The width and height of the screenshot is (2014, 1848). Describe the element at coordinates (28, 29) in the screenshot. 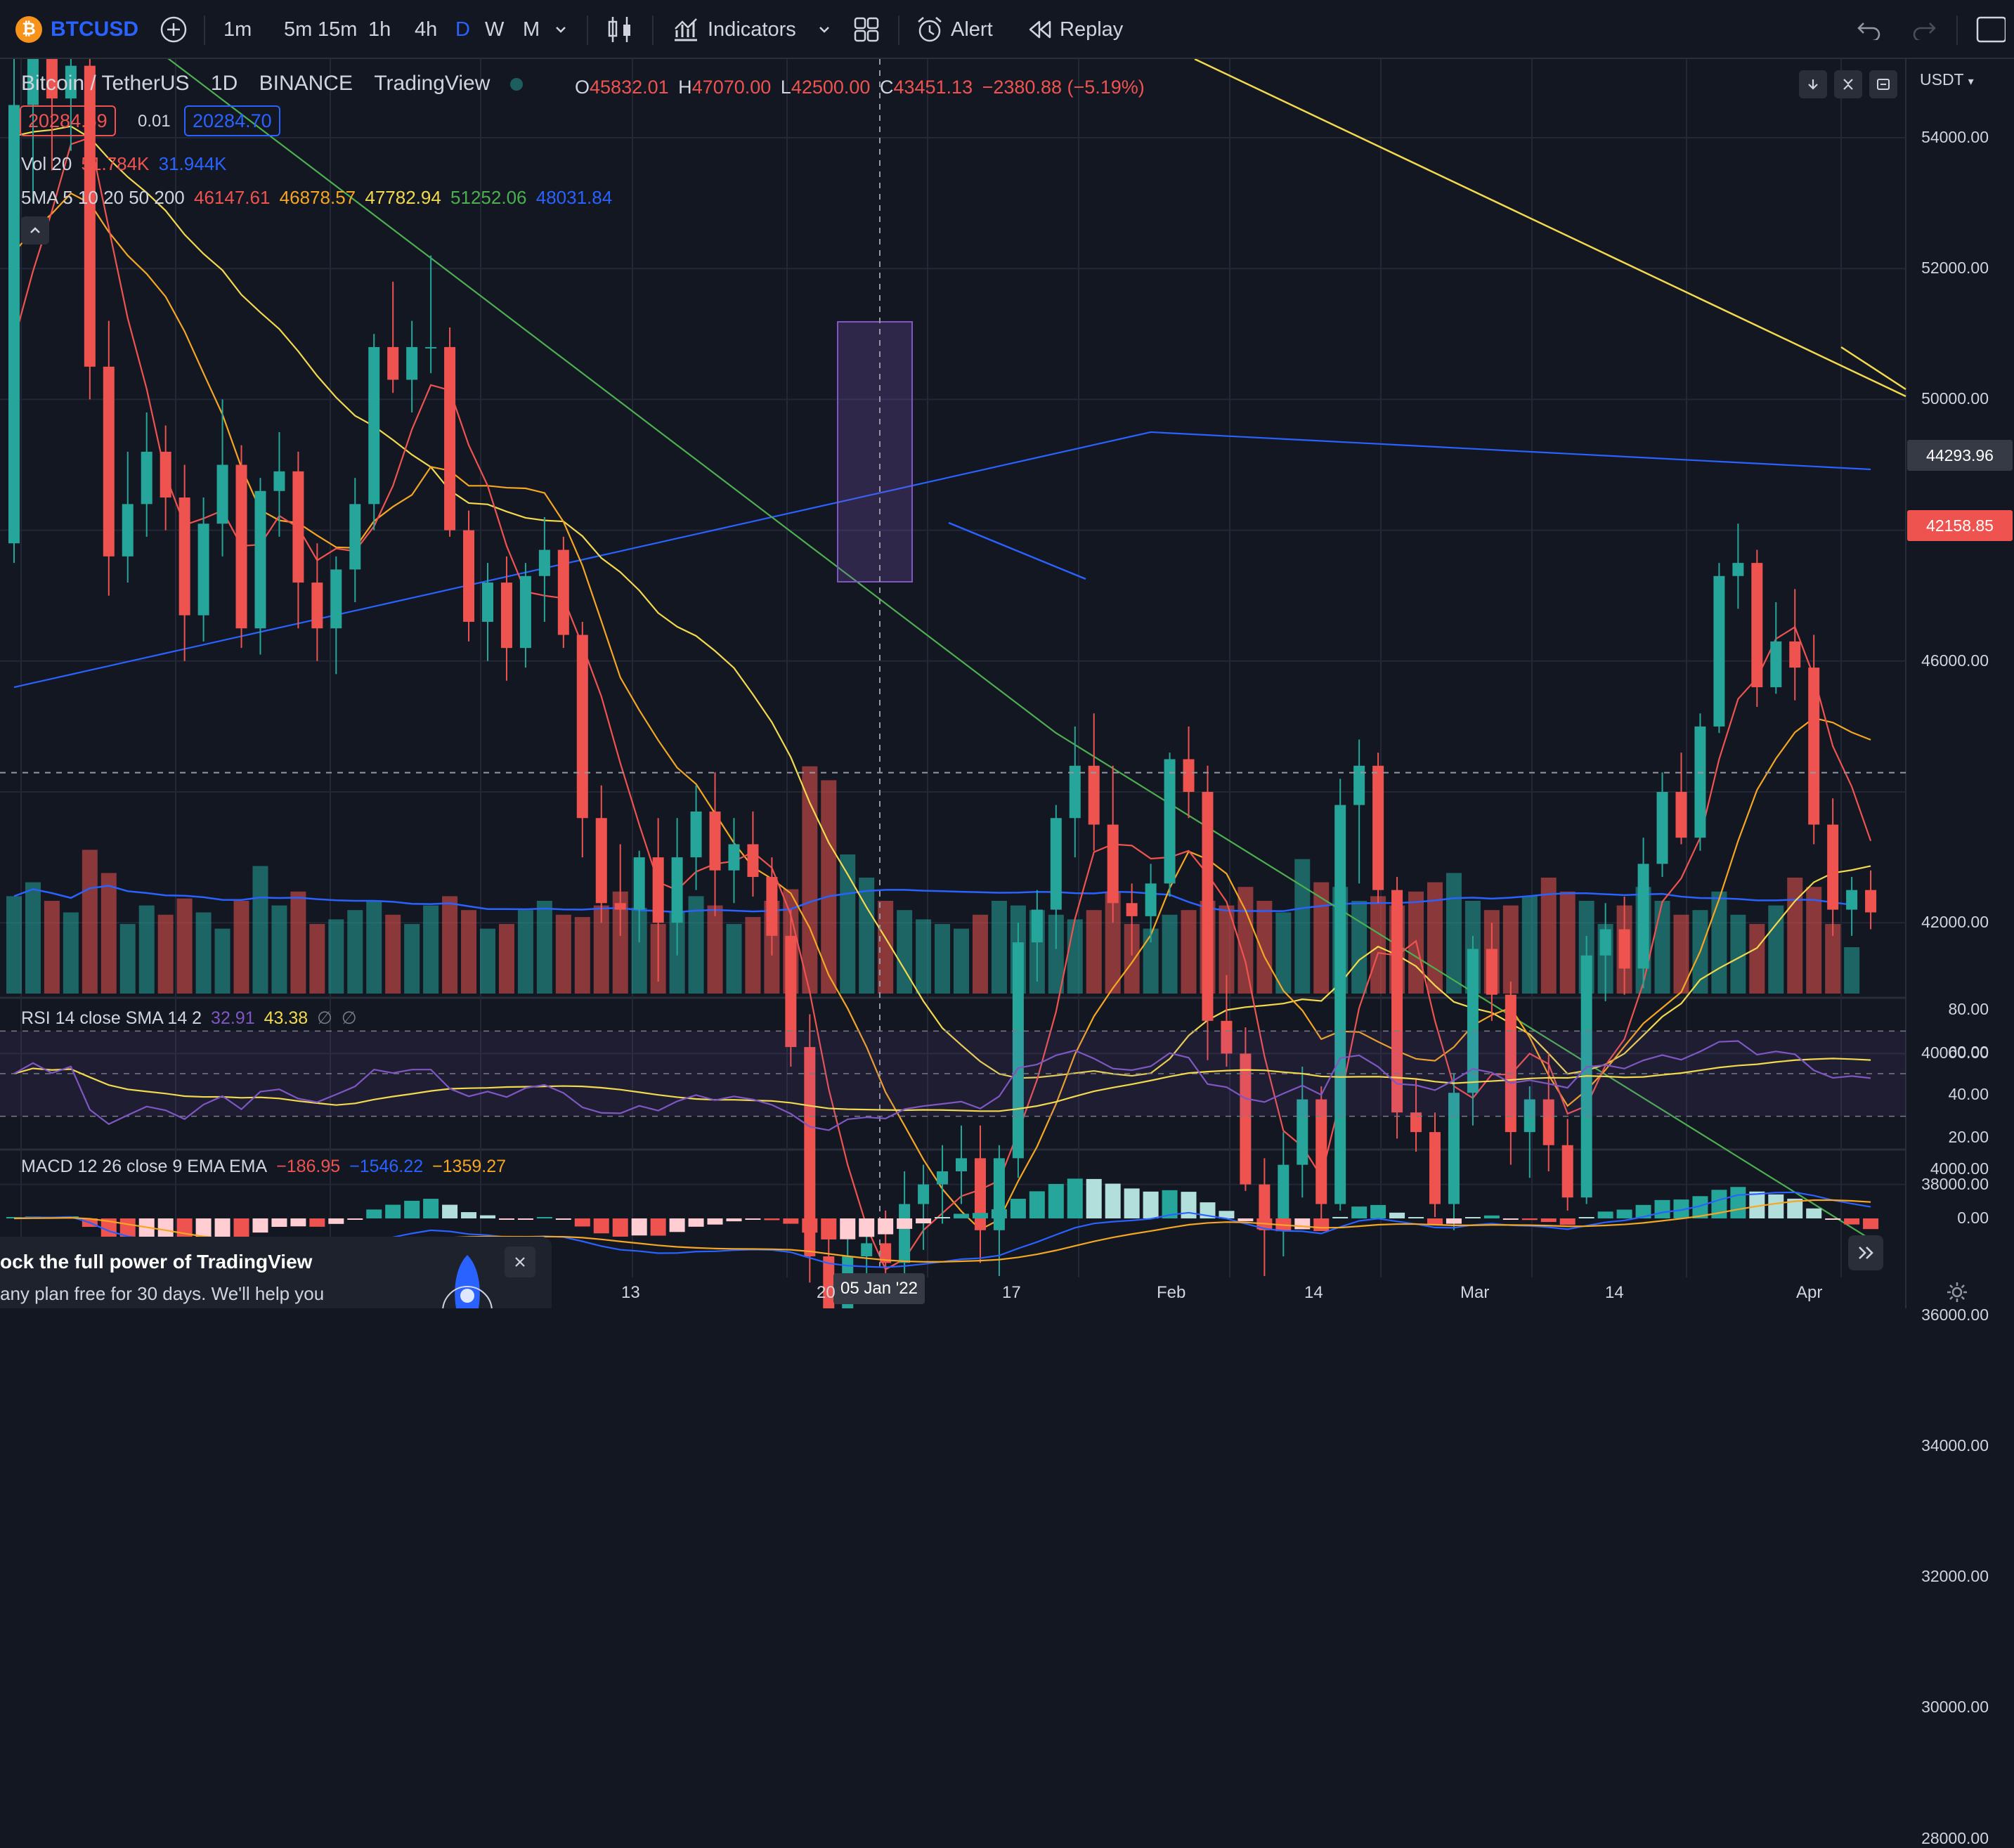

I see `bitcoin-logo-icon: ₿` at that location.